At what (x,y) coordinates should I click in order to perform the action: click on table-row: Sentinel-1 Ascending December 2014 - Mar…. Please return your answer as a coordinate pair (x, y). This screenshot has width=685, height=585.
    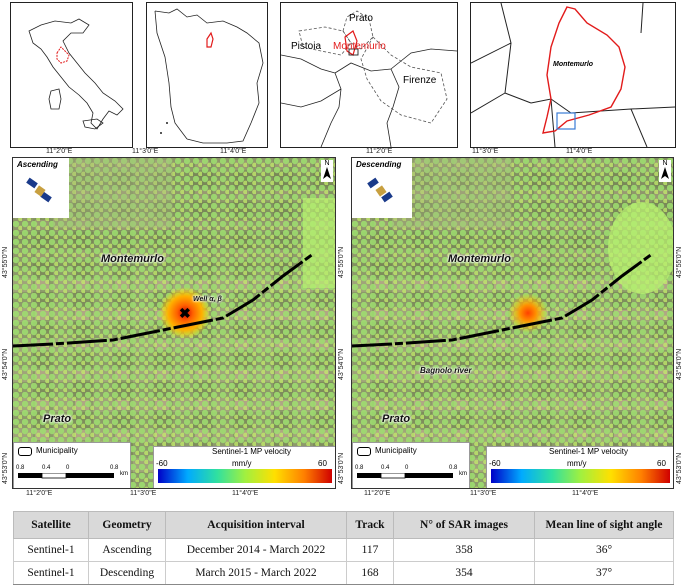
    Looking at the image, I should click on (343, 550).